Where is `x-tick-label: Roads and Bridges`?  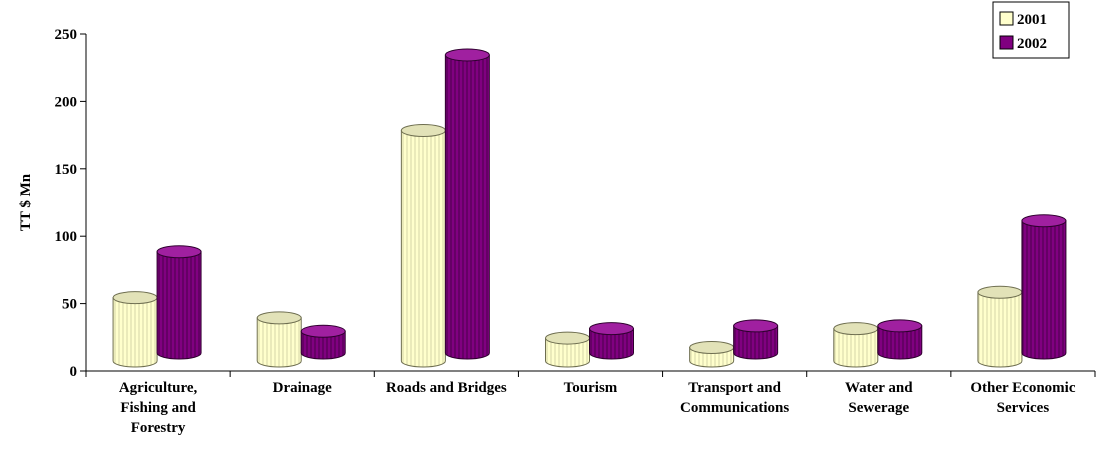 x-tick-label: Roads and Bridges is located at coordinates (446, 388).